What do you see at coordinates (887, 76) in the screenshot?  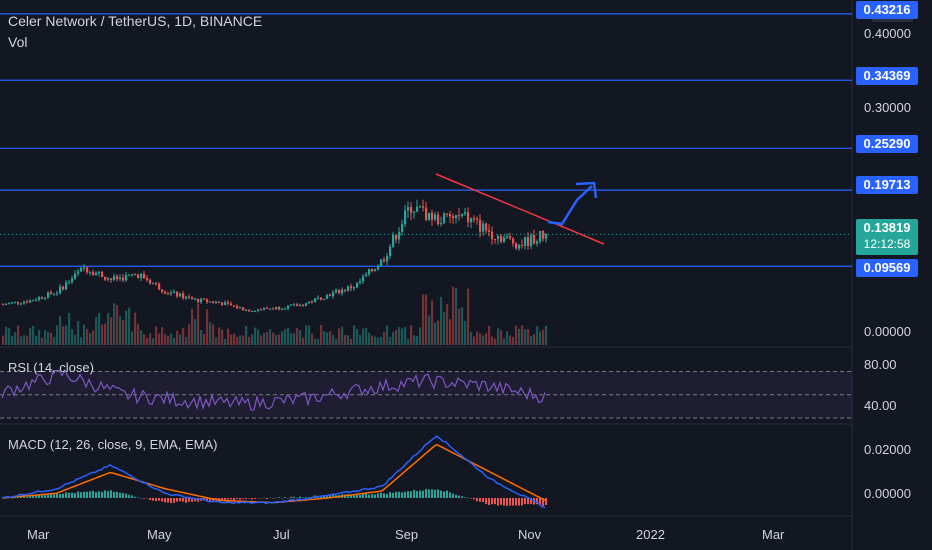 I see `level-tag-034369: 0.34369` at bounding box center [887, 76].